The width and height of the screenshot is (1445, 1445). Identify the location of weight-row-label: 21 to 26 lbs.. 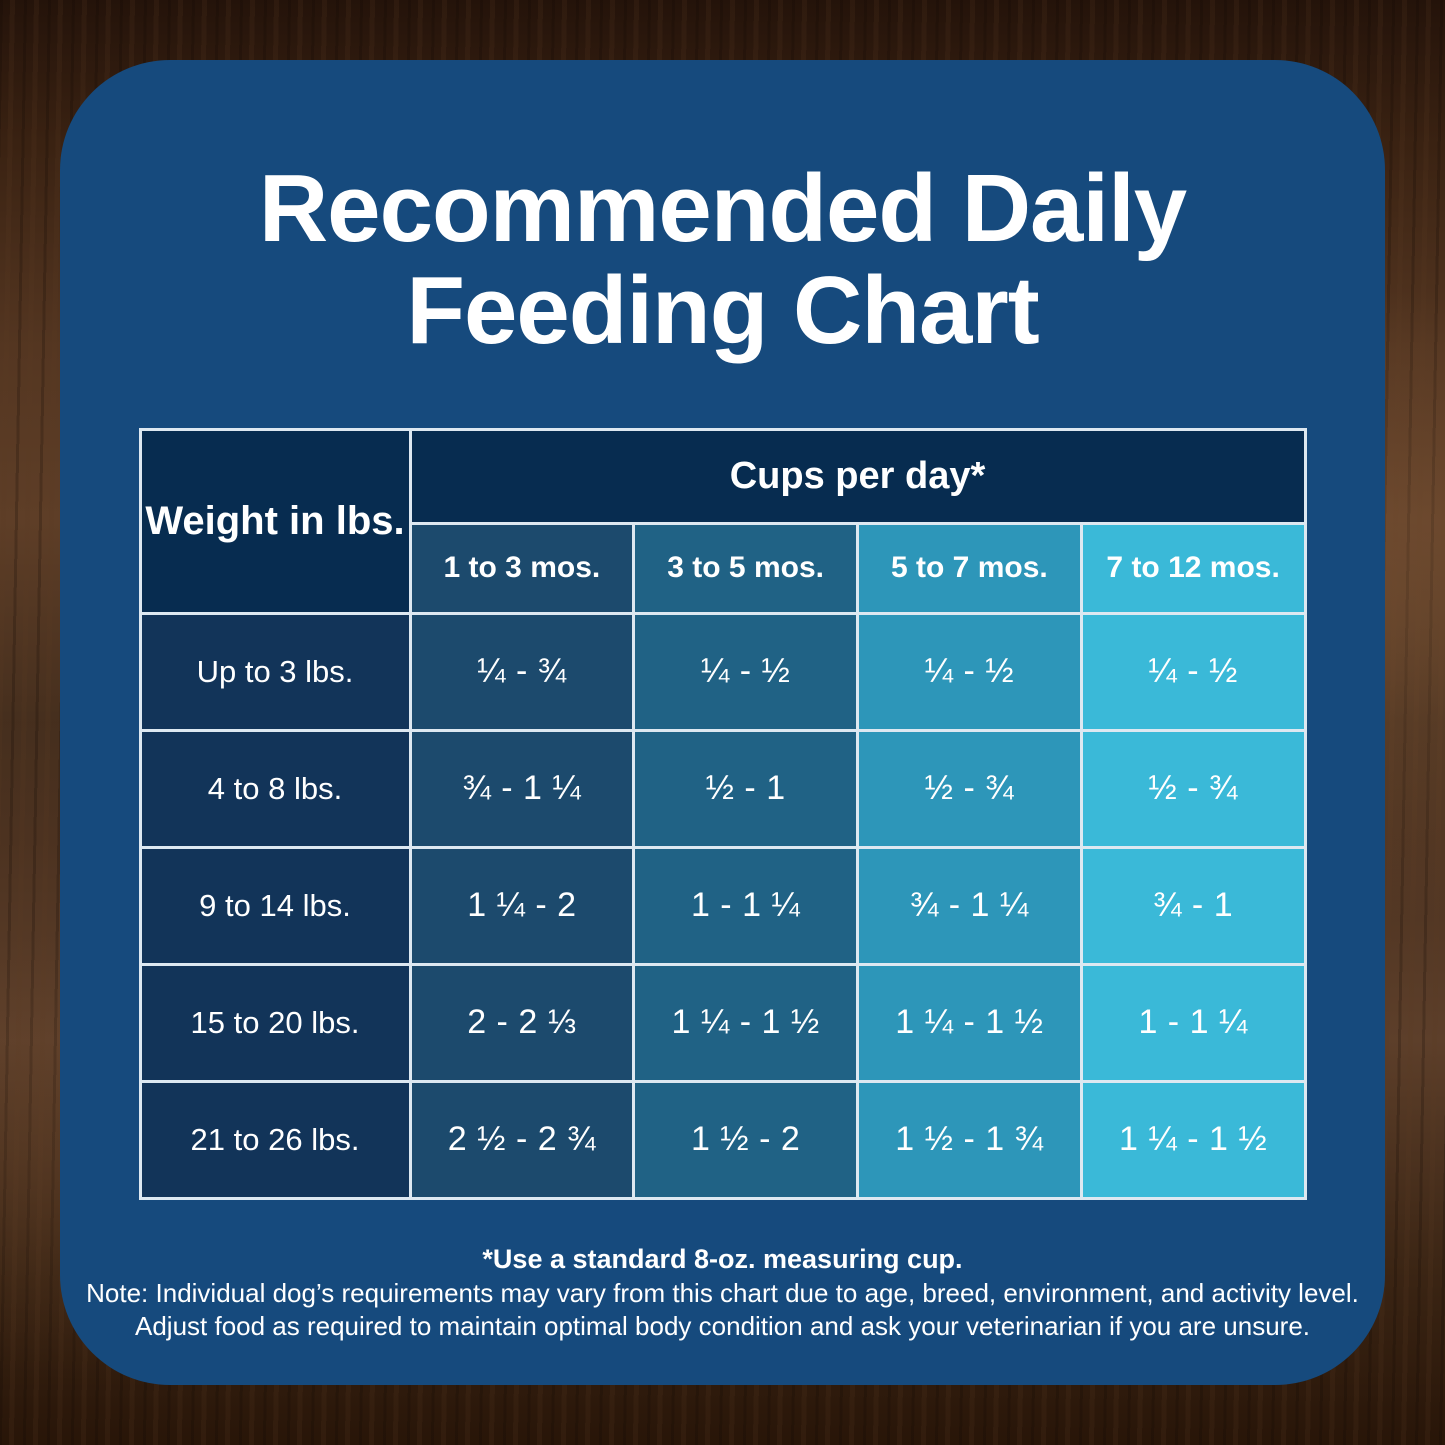
(275, 1139).